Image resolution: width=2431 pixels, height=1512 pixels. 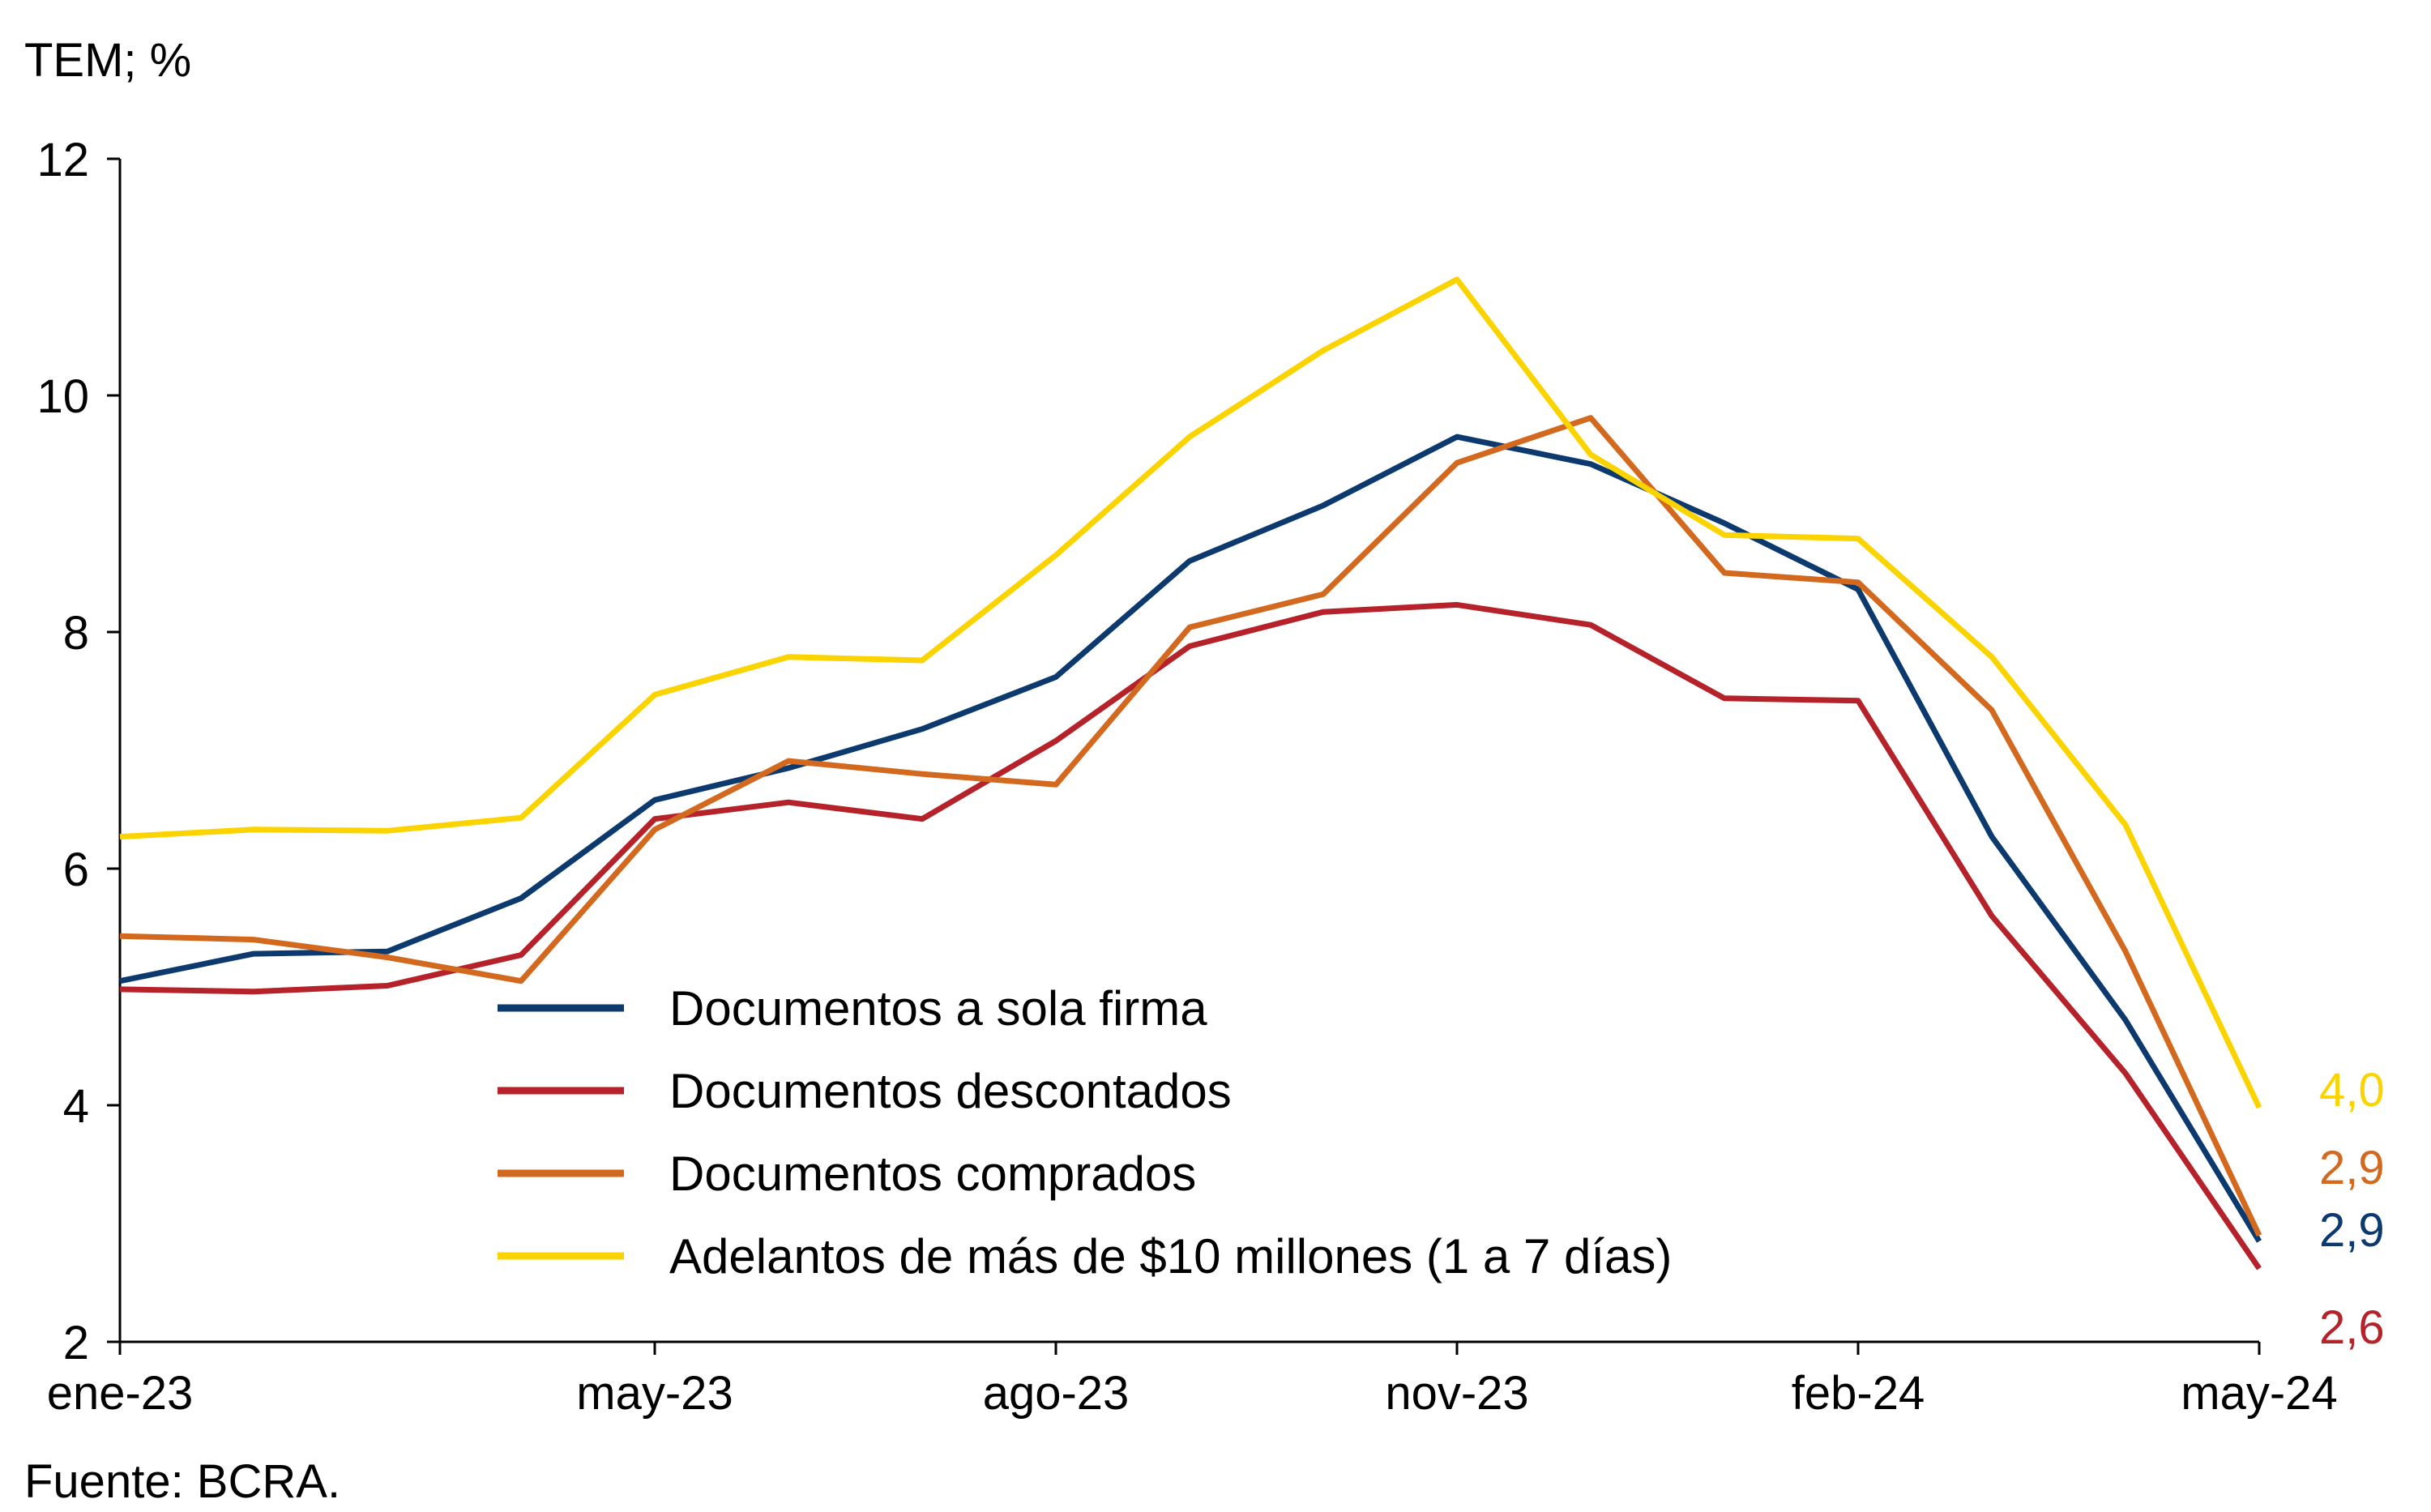 I want to click on end-label-sola-firma: 2,9, so click(x=2352, y=1230).